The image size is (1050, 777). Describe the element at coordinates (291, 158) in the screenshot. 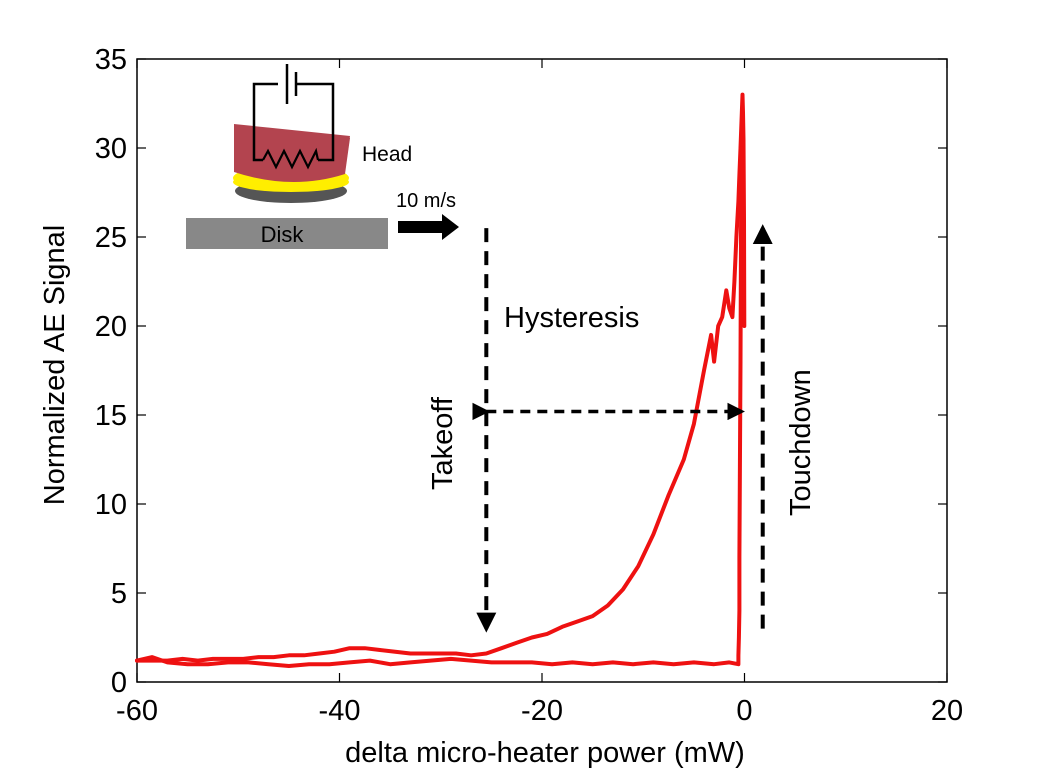

I see `heater-resistor-icon` at that location.